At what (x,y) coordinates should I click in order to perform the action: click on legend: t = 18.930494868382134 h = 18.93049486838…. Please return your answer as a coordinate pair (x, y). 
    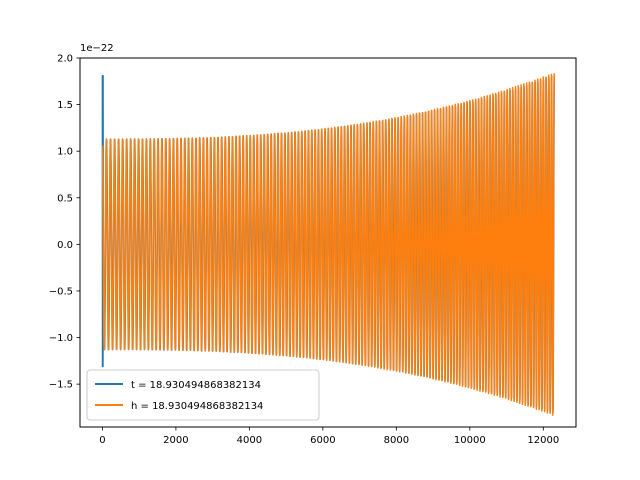
    Looking at the image, I should click on (203, 395).